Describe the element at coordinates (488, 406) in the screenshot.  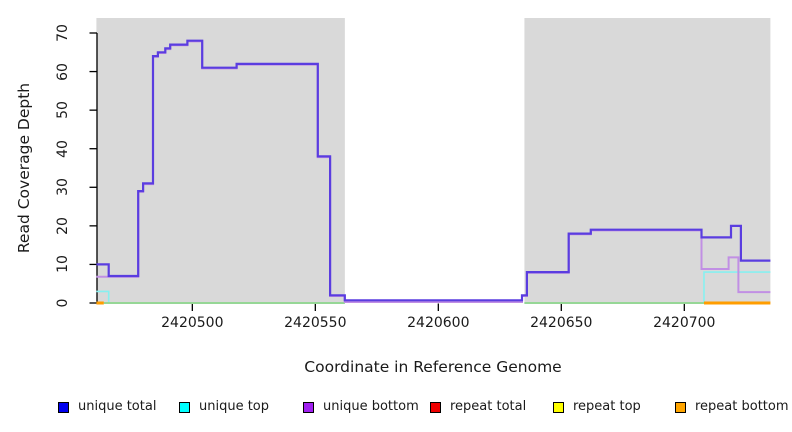
I see `legend-label: repeat total` at that location.